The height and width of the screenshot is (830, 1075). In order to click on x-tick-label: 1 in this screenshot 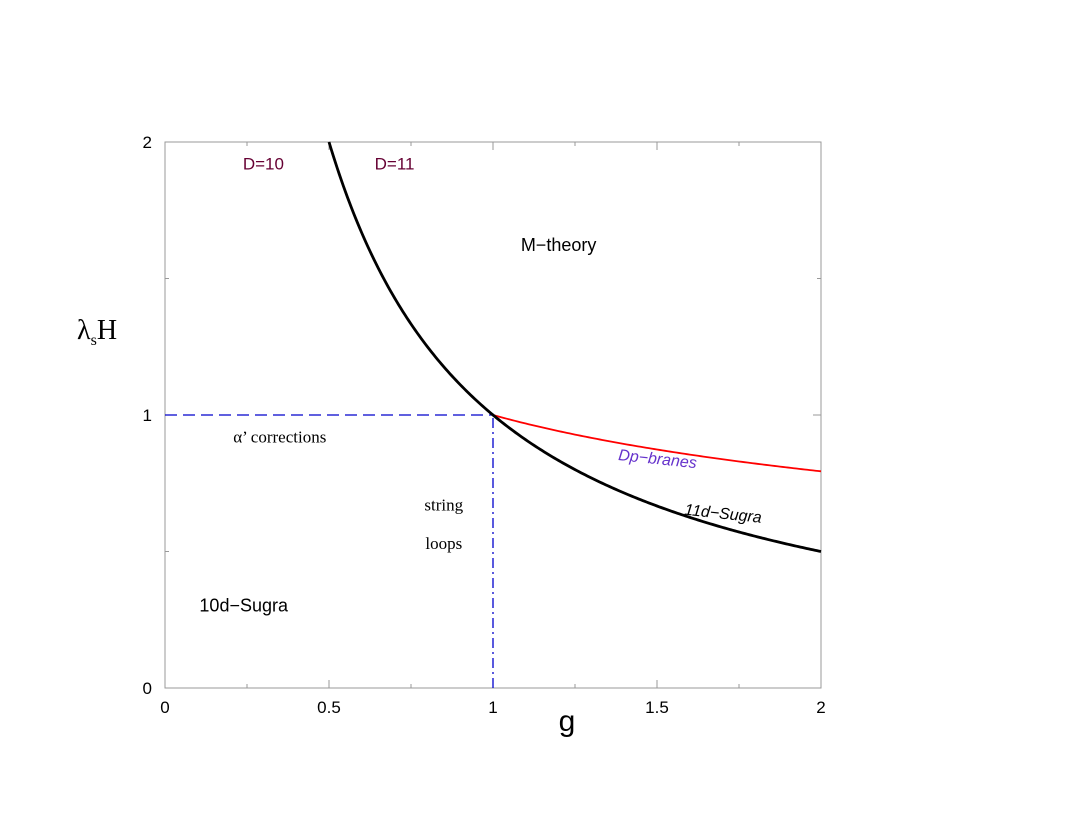, I will do `click(492, 707)`.